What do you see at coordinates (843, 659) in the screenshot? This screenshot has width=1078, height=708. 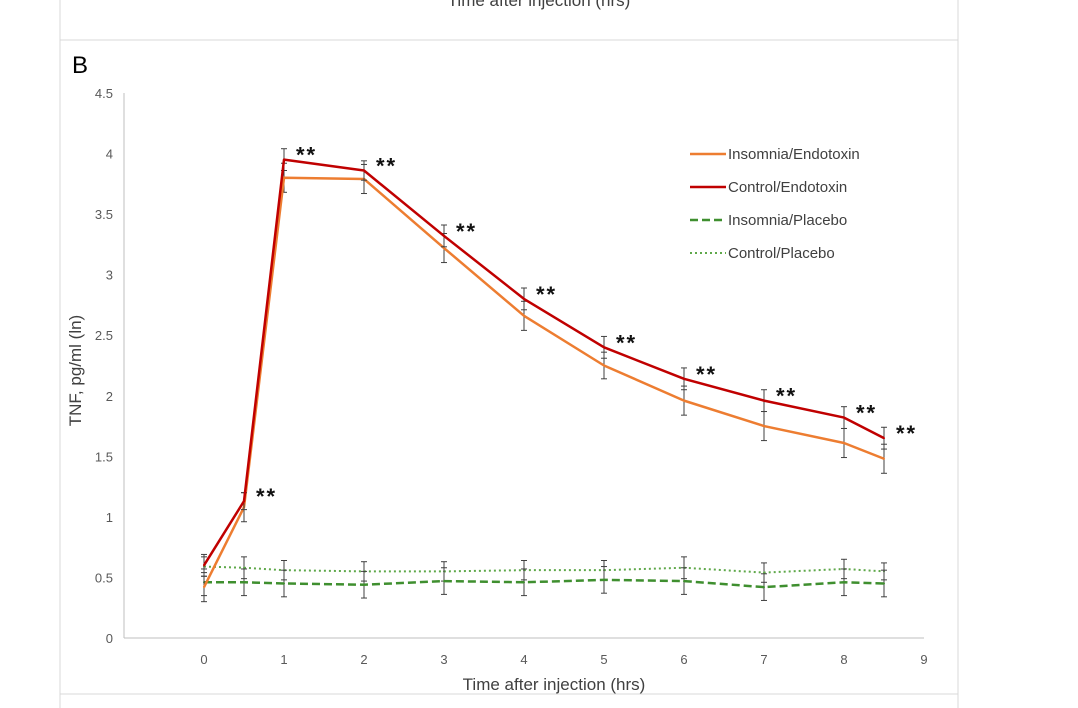 I see `x-tick-label: 8` at bounding box center [843, 659].